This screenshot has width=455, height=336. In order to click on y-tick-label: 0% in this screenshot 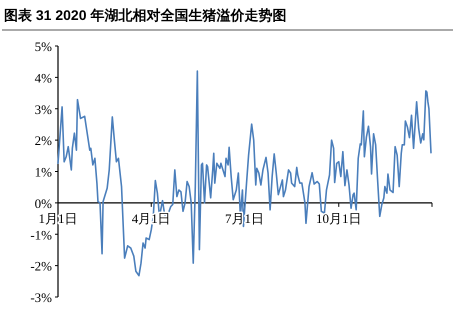, I will do `click(43, 203)`.